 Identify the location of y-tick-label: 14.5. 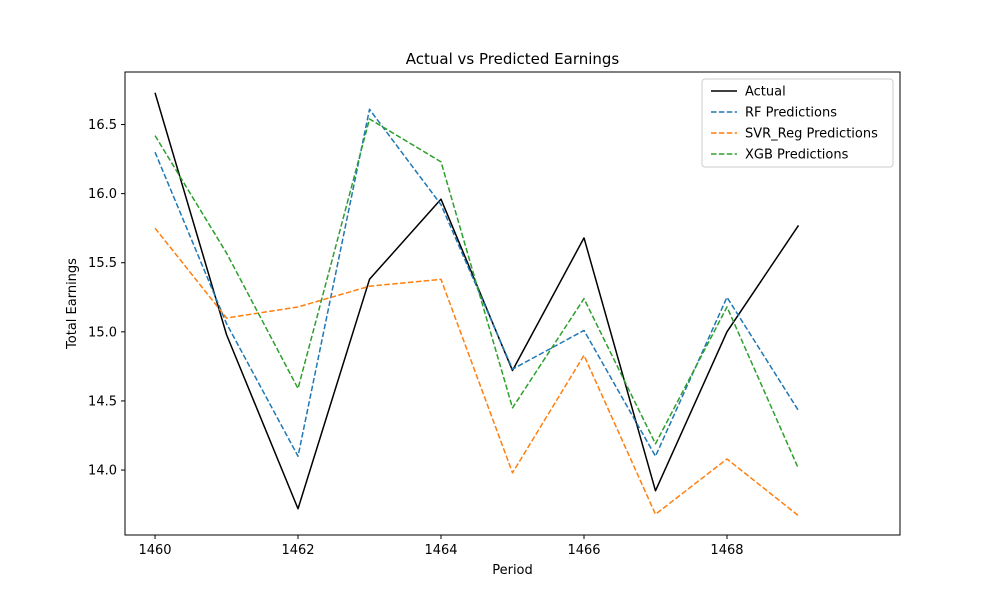
(102, 401).